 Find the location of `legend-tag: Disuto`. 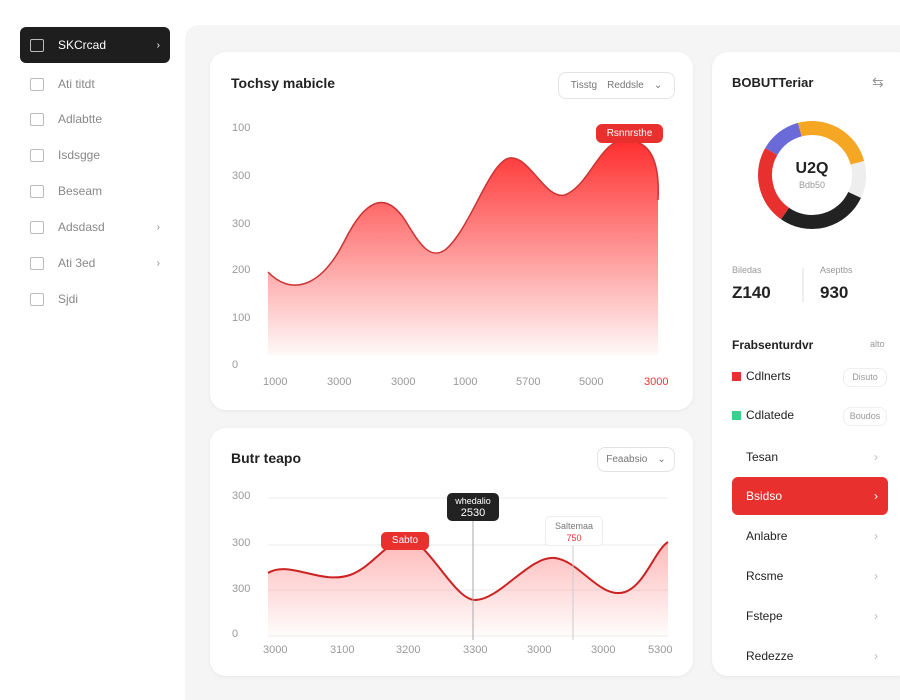

legend-tag: Disuto is located at coordinates (865, 377).